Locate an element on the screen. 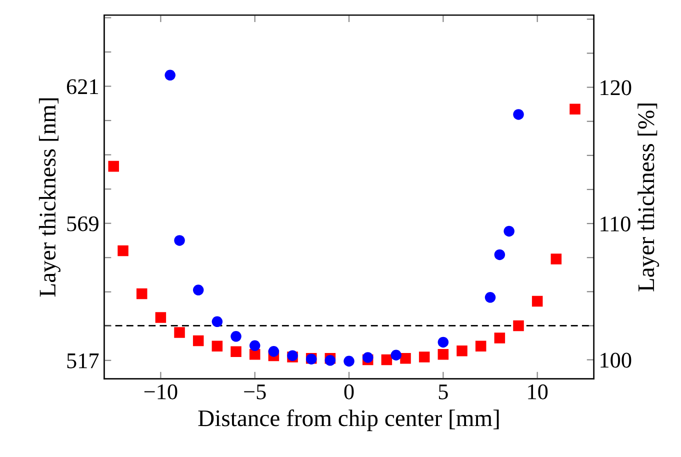 Image resolution: width=681 pixels, height=457 pixels. y-tick-label: 621 is located at coordinates (82, 86).